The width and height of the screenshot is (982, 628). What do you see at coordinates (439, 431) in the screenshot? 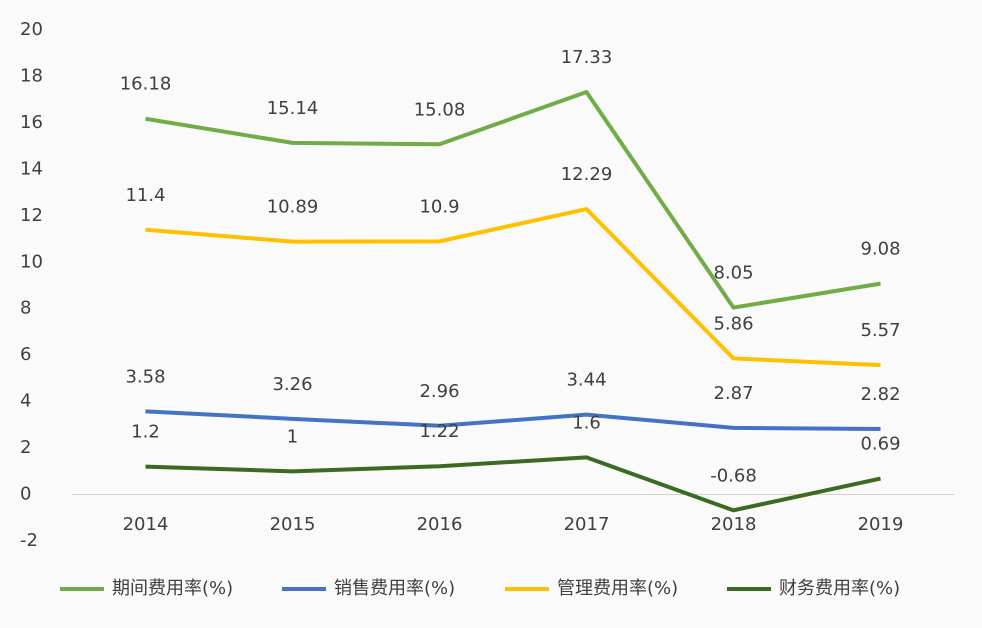
I see `data-label: 1.22` at bounding box center [439, 431].